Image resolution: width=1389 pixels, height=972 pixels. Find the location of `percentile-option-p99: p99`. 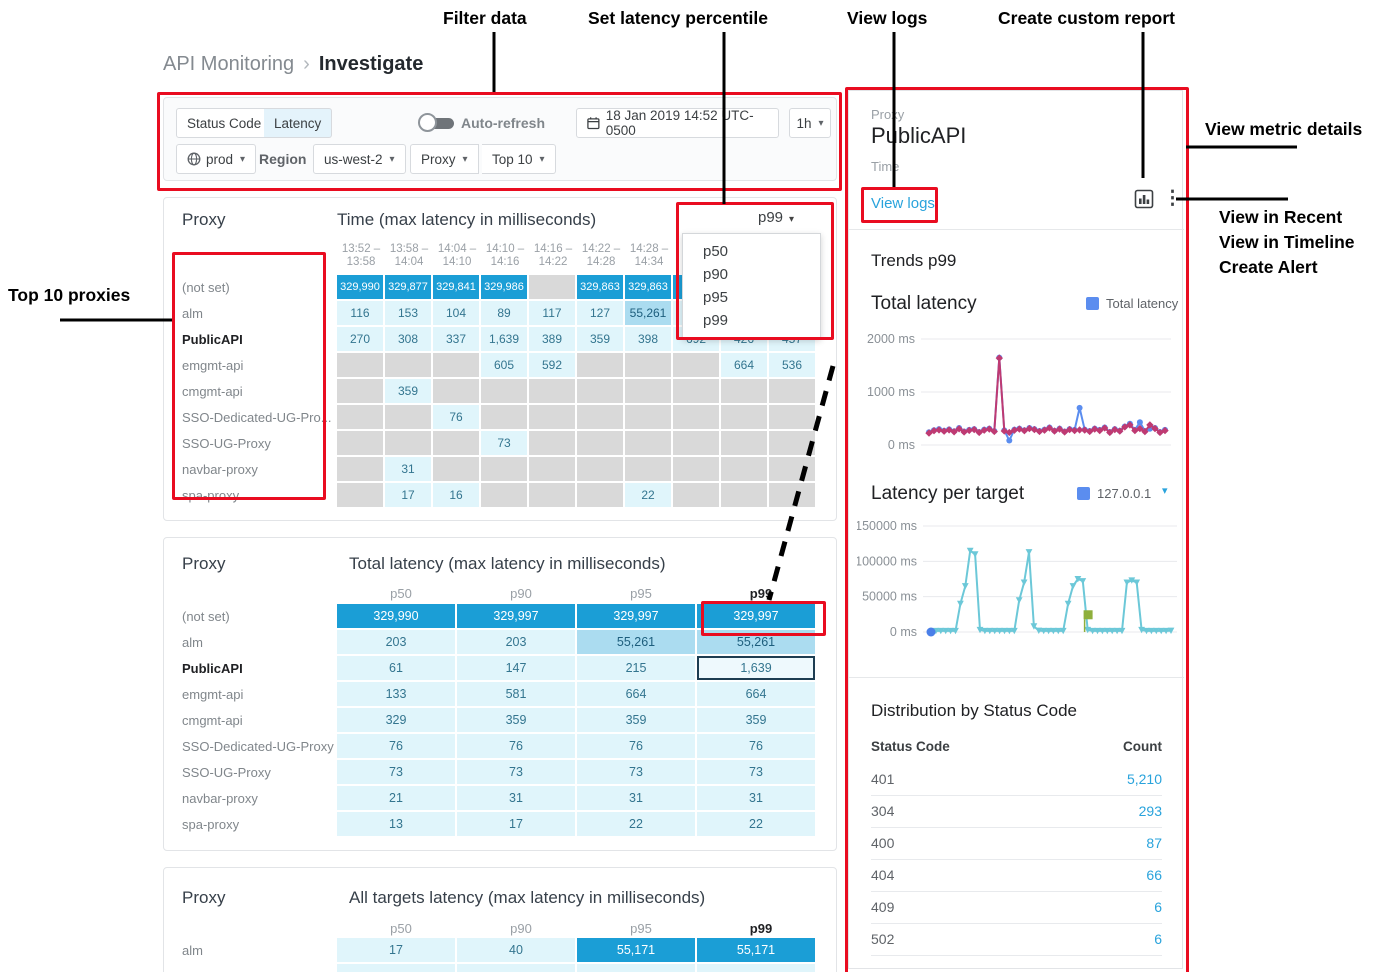

percentile-option-p99: p99 is located at coordinates (716, 320).